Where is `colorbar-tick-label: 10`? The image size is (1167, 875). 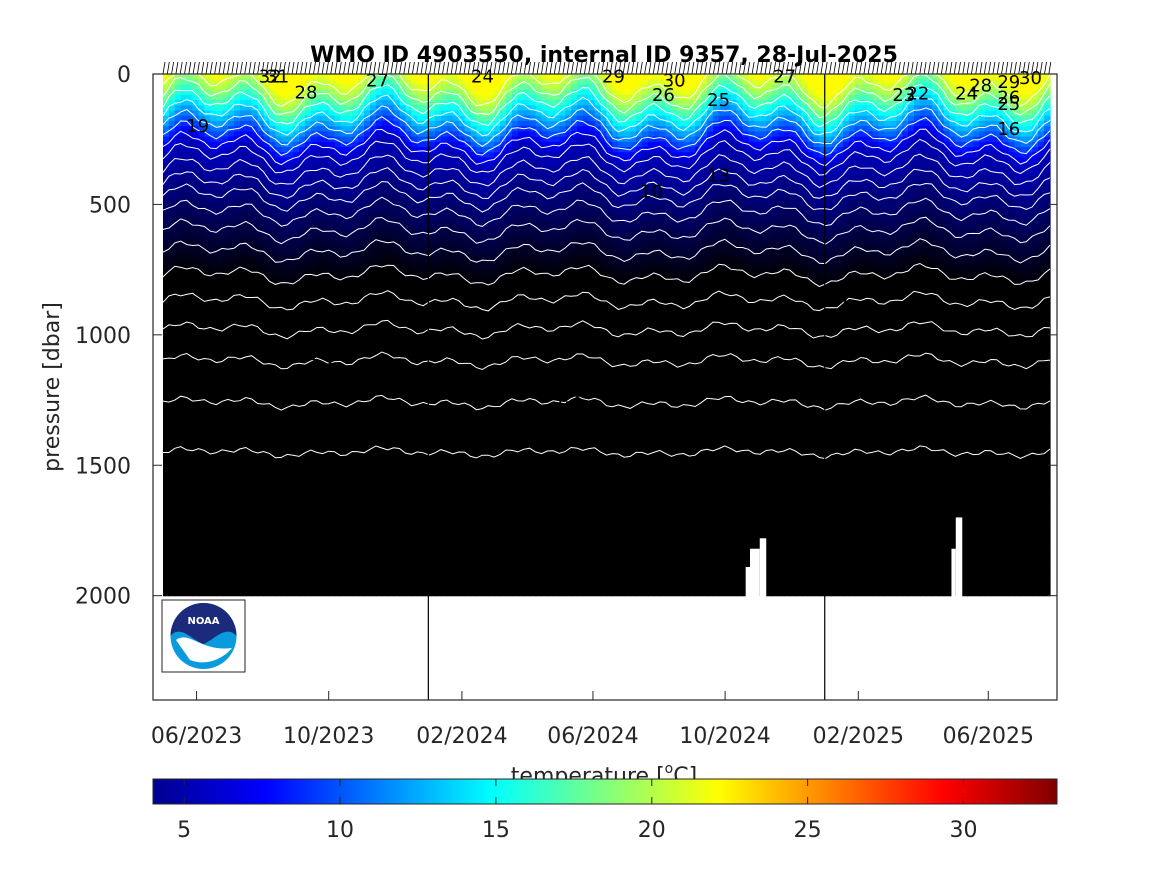
colorbar-tick-label: 10 is located at coordinates (340, 830).